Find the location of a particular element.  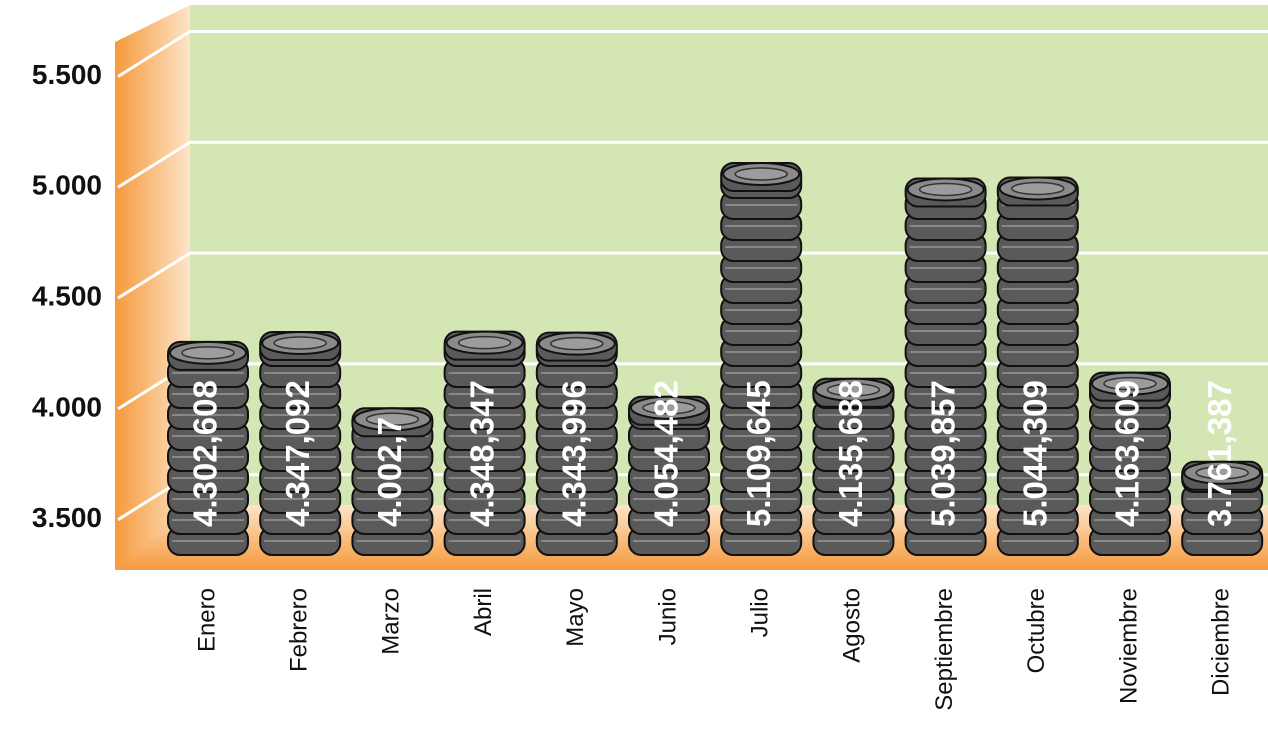

value-label: 4.347,092 is located at coordinates (297, 453).